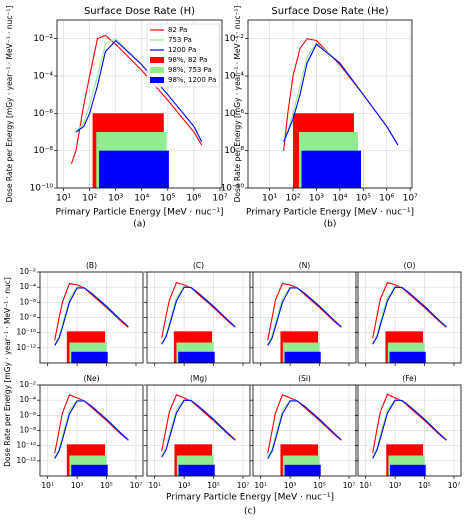 The height and width of the screenshot is (523, 474). What do you see at coordinates (198, 378) in the screenshot?
I see `panel-title: (Mg)` at bounding box center [198, 378].